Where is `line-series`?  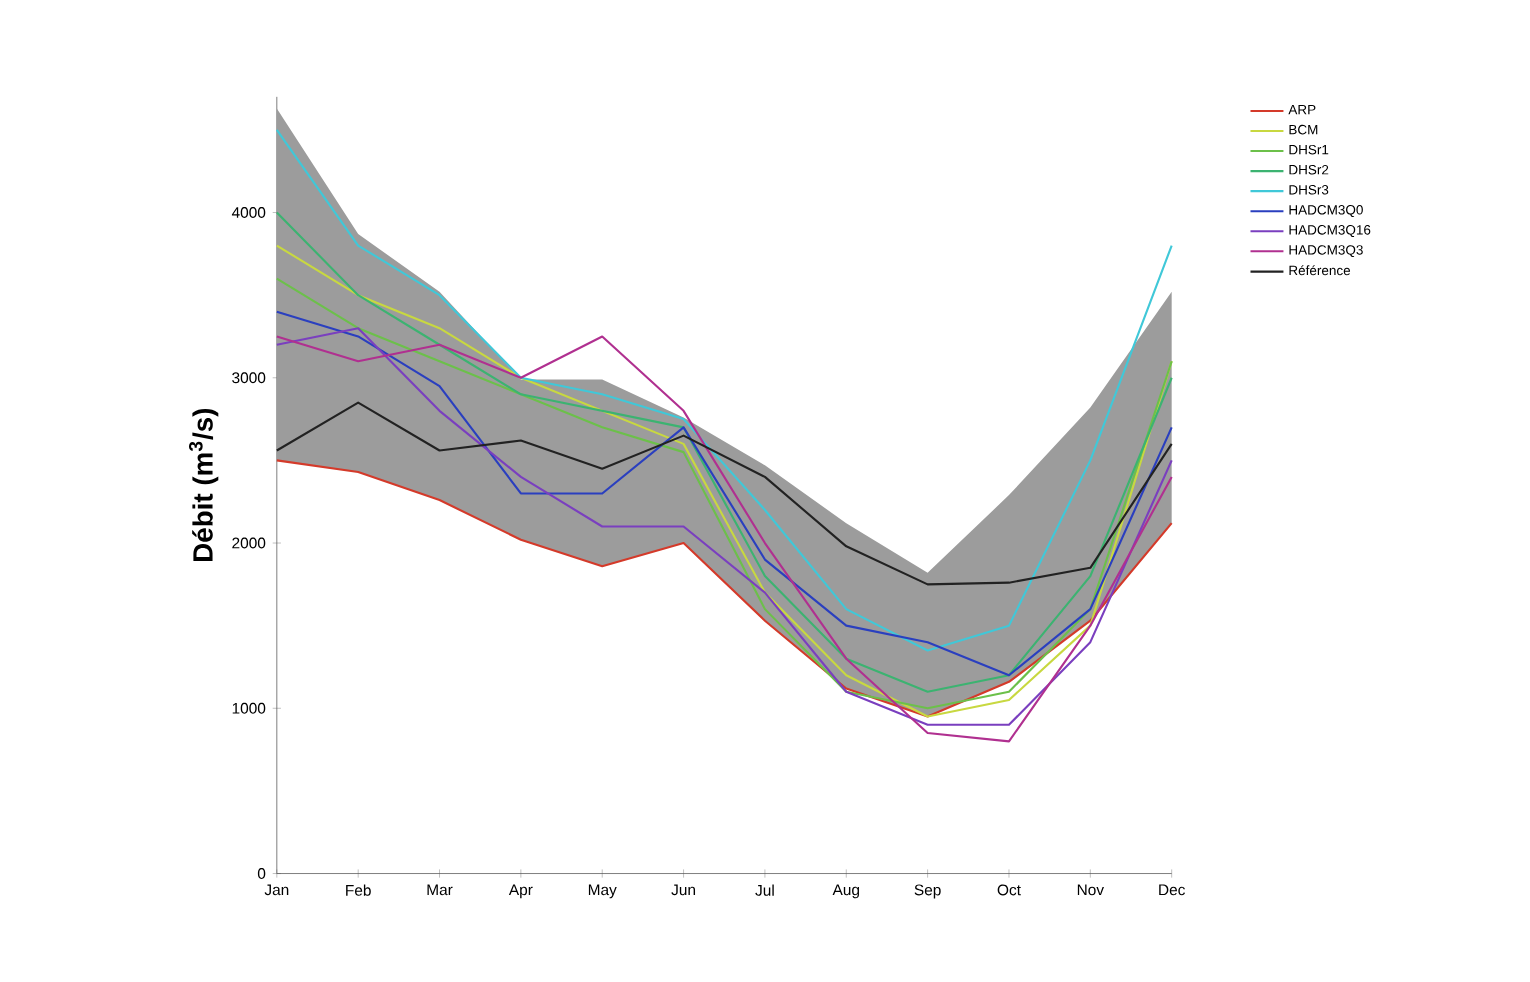 line-series is located at coordinates (724, 493).